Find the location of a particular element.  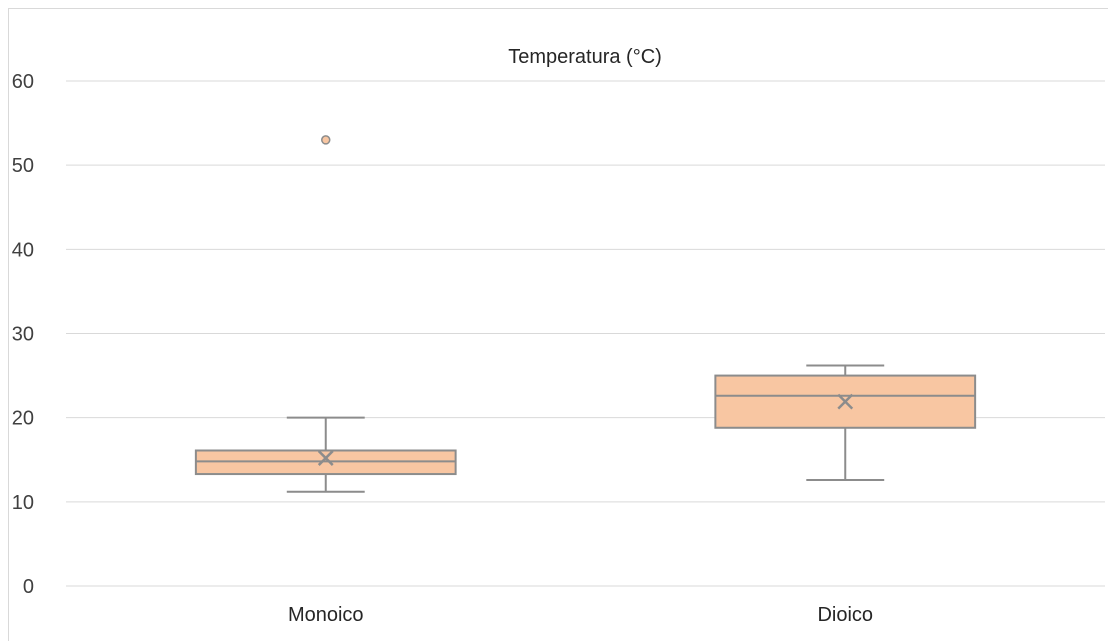

y-tick-label: 0 is located at coordinates (28, 587).